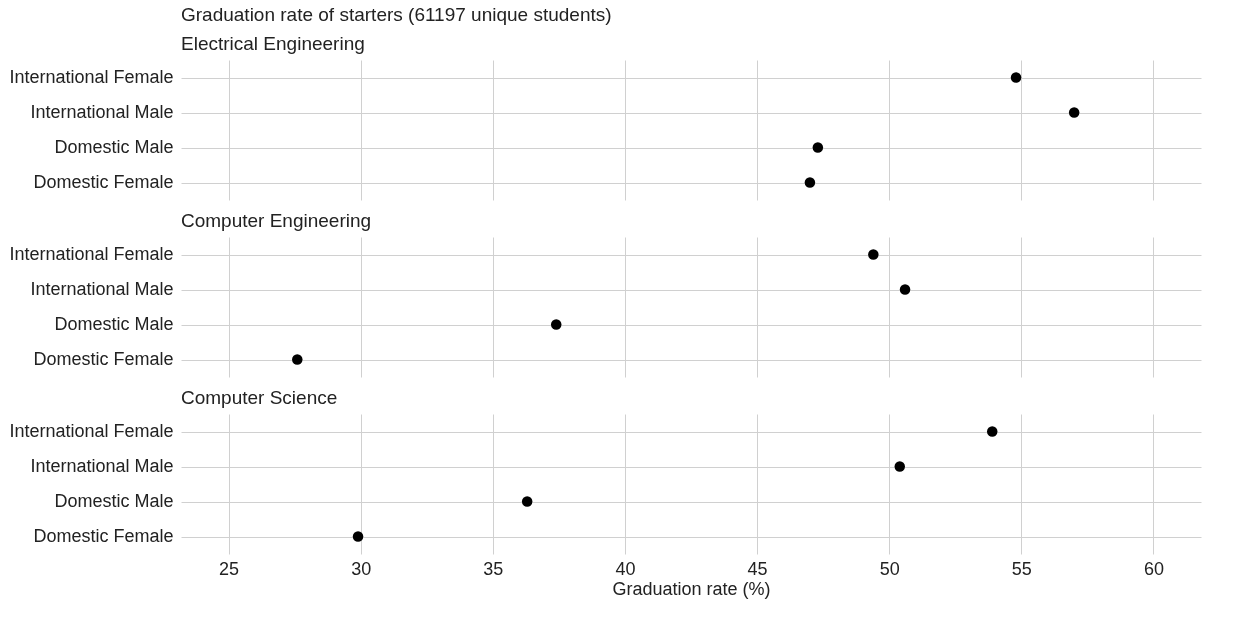 The width and height of the screenshot is (1239, 639). I want to click on x-tick-label: 50, so click(889, 568).